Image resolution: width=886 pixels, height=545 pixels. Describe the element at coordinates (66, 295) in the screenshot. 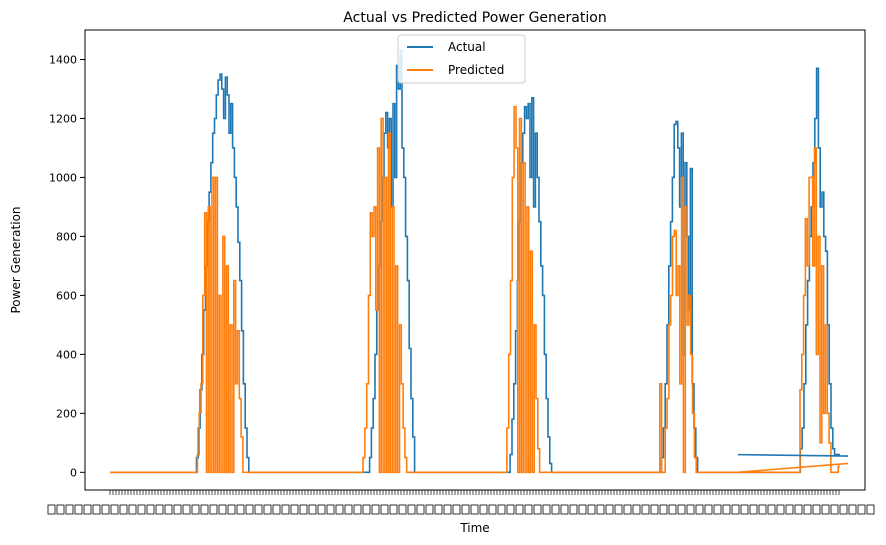

I see `y-tick-label: 600` at that location.